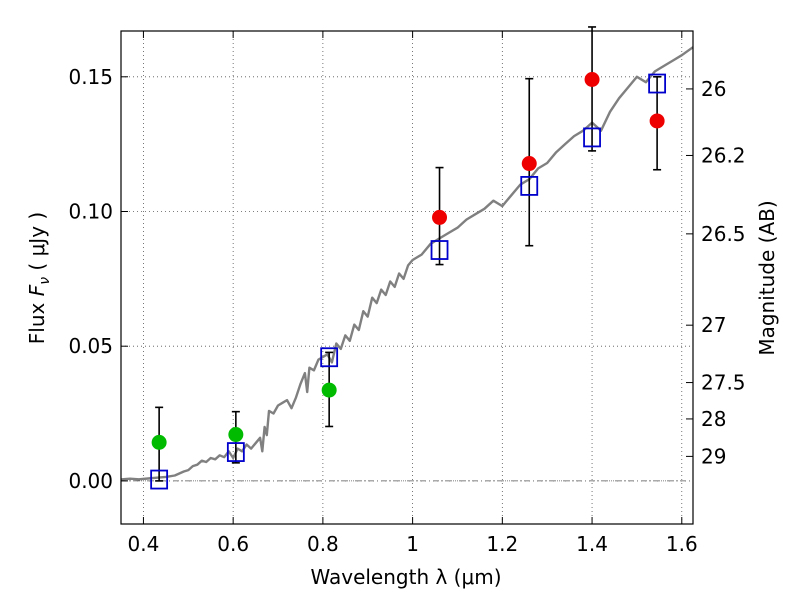 This screenshot has height=600, width=800. What do you see at coordinates (713, 325) in the screenshot?
I see `magnitude-tick-label: 27` at bounding box center [713, 325].